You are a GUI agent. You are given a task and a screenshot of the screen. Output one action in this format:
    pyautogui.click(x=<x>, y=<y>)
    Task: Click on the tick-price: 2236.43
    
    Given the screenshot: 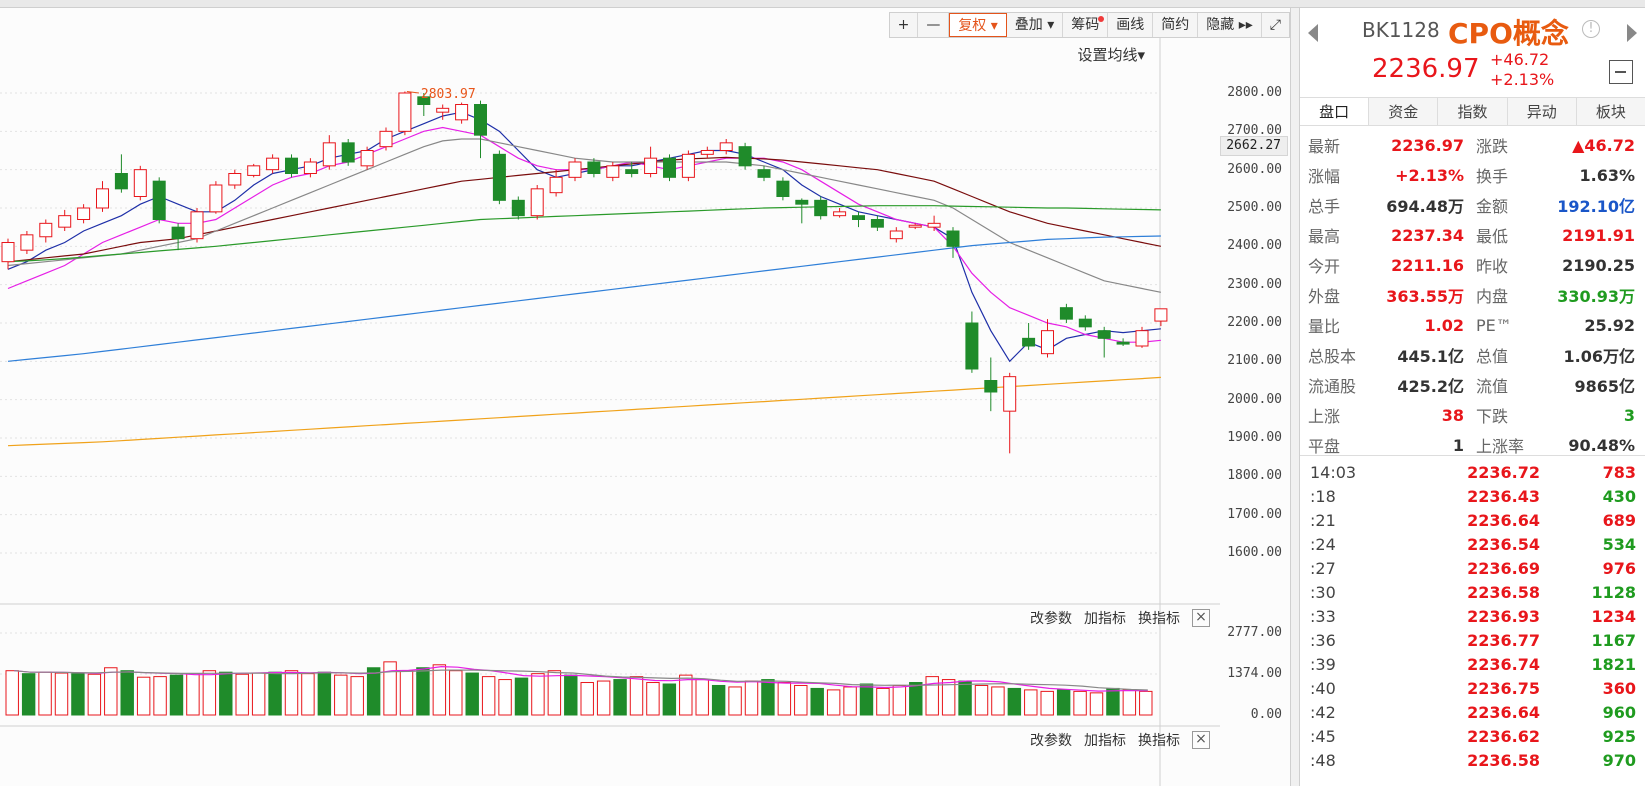 What is the action you would take?
    pyautogui.click(x=1503, y=496)
    